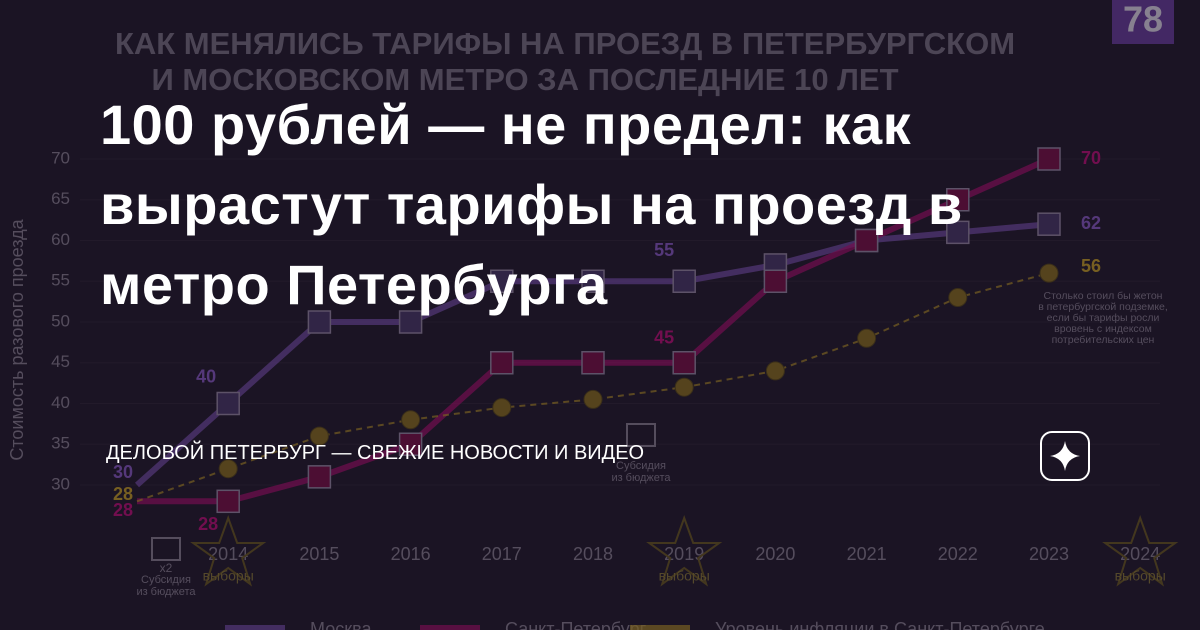 Image resolution: width=1200 pixels, height=630 pixels. Describe the element at coordinates (60, 157) in the screenshot. I see `y-tick-label: 70` at that location.